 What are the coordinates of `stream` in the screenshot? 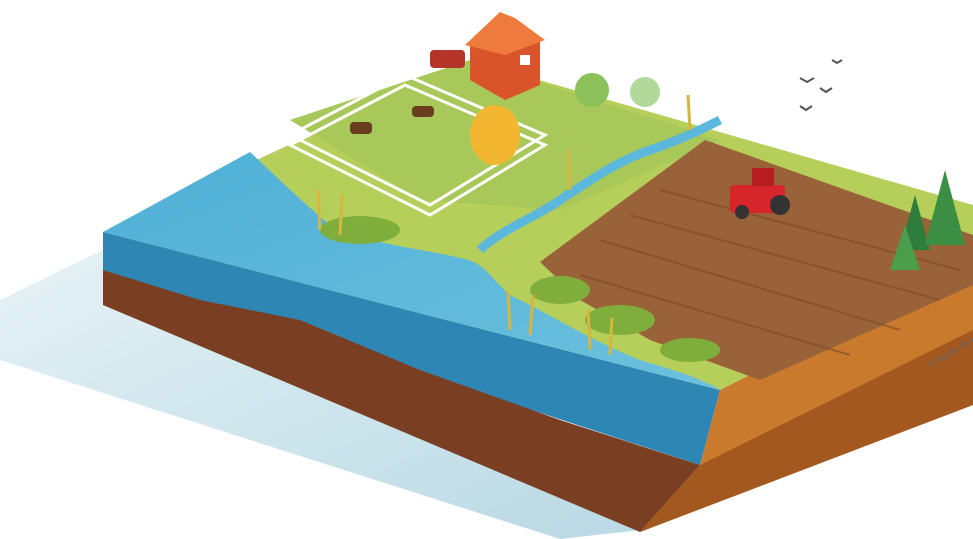 It's located at (599, 184).